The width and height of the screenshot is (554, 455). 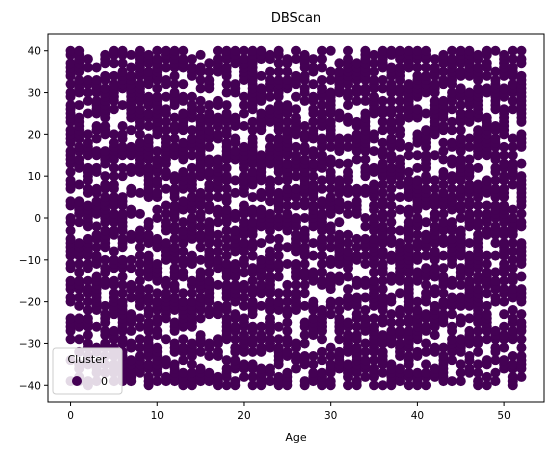 What do you see at coordinates (417, 416) in the screenshot?
I see `x-tick-label: 40` at bounding box center [417, 416].